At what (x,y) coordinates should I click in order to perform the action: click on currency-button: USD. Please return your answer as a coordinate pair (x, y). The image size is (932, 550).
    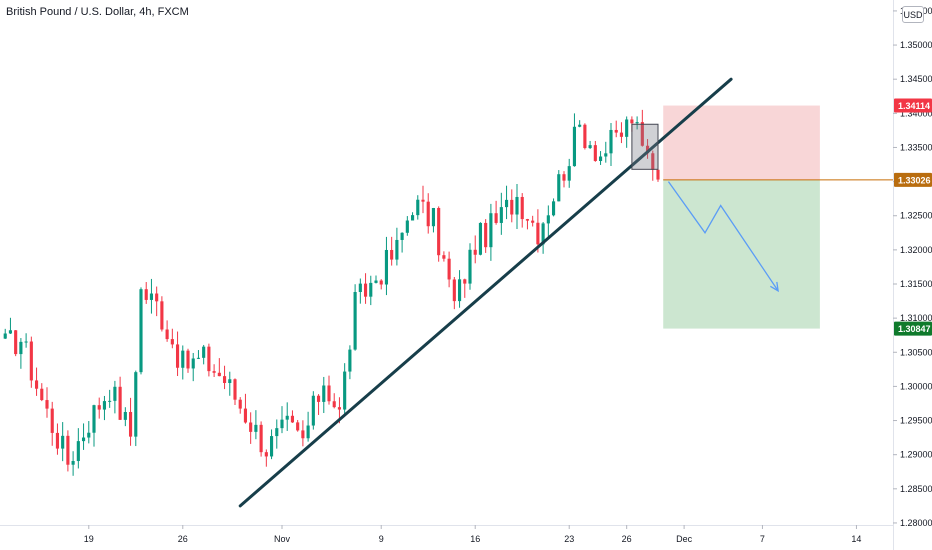
    Looking at the image, I should click on (913, 14).